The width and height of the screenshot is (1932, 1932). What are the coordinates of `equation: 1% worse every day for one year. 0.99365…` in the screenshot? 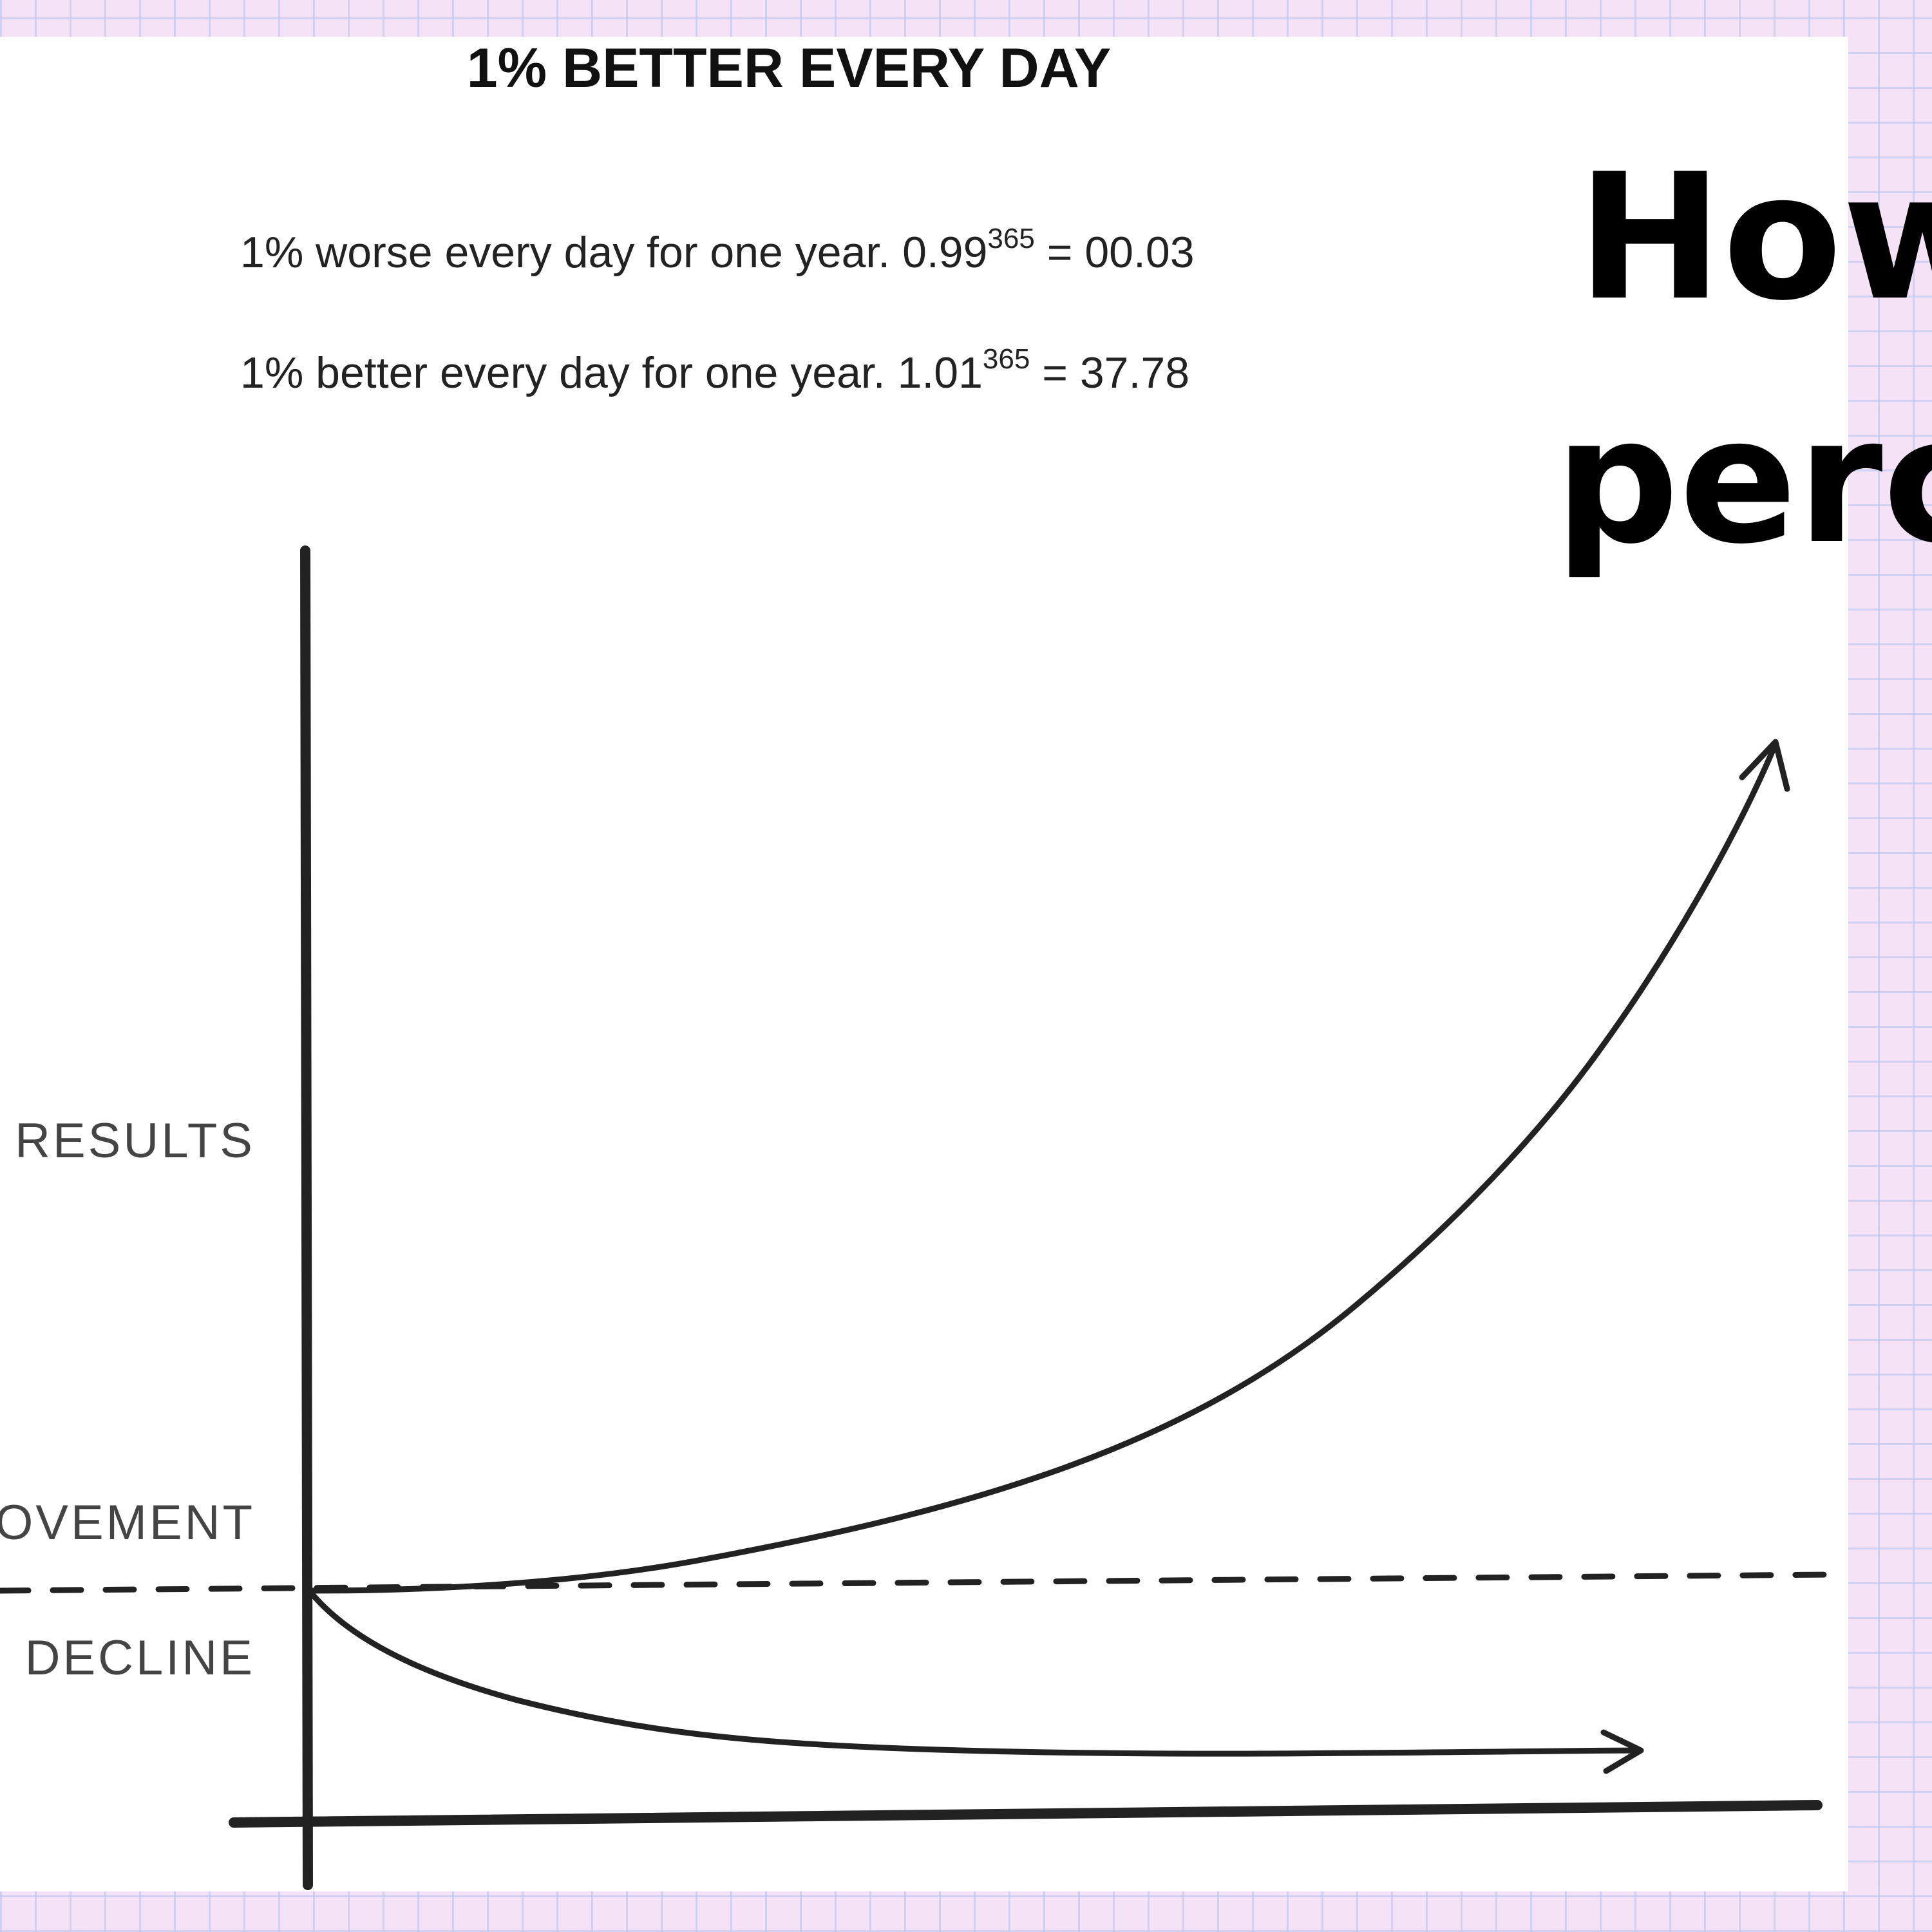 It's located at (717, 250).